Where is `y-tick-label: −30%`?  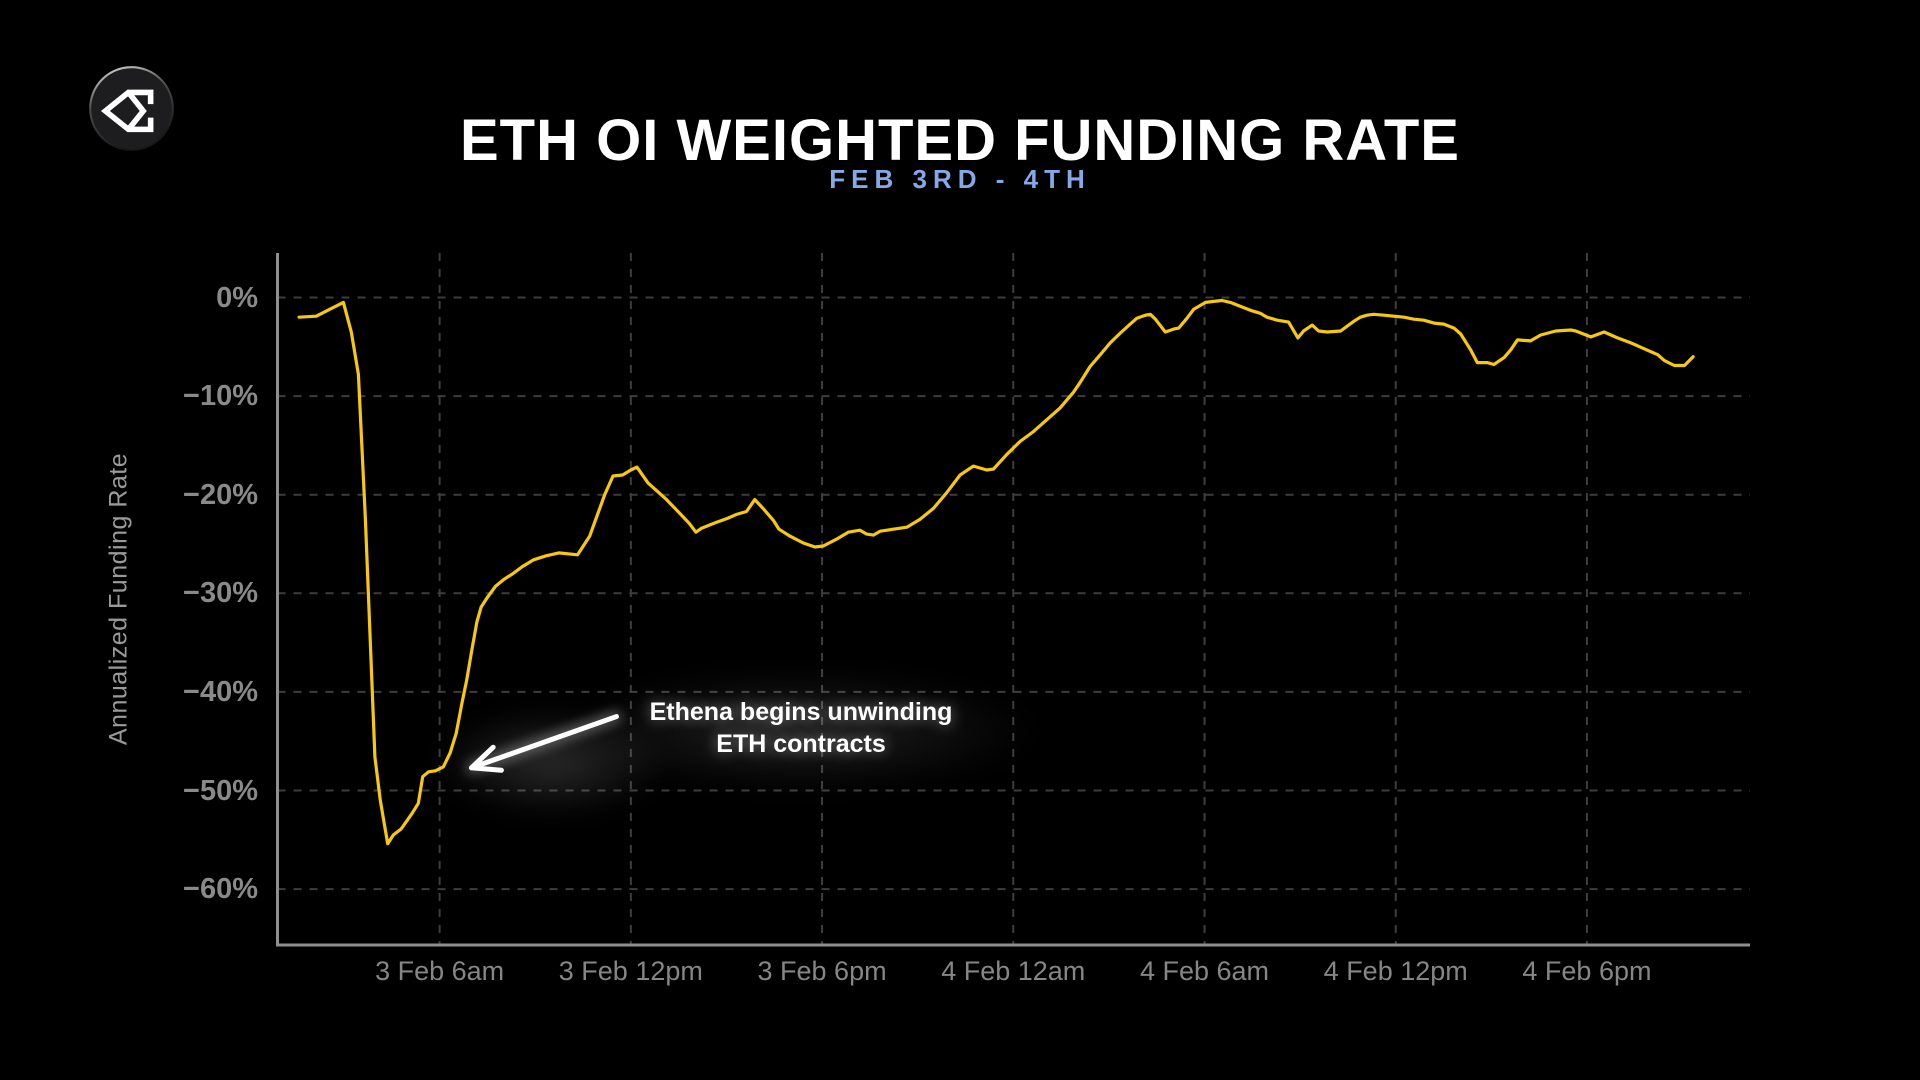
y-tick-label: −30% is located at coordinates (220, 593).